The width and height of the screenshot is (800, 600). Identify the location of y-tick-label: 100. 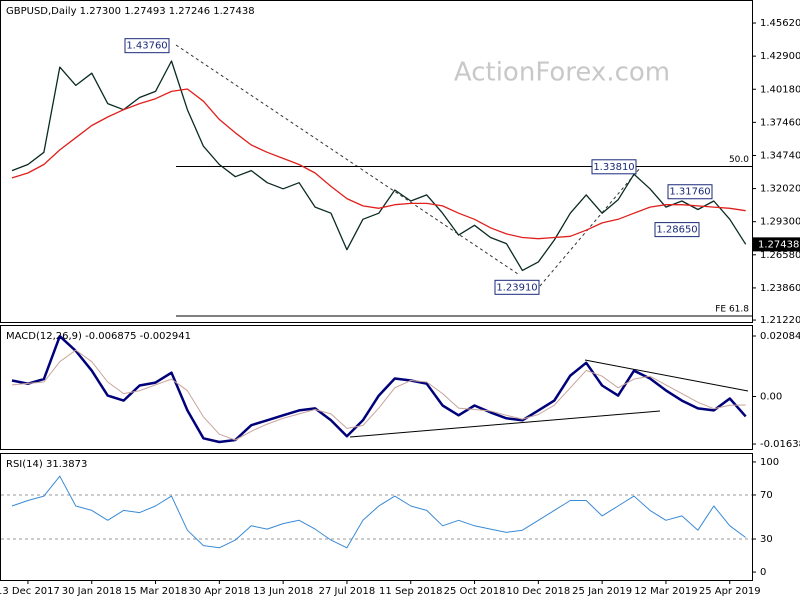
(769, 462).